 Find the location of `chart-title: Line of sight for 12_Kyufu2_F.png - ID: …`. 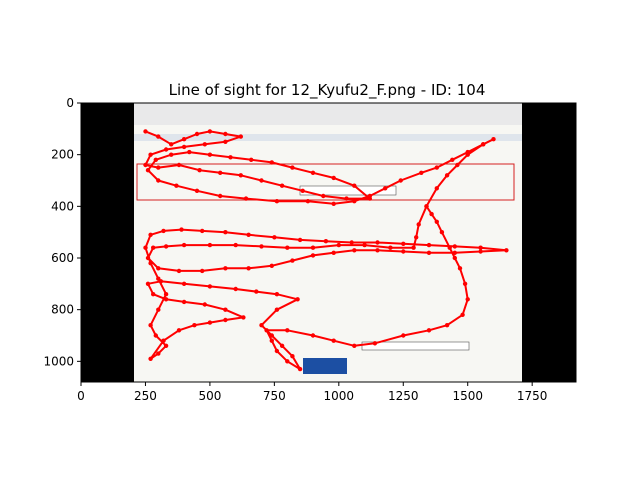

chart-title: Line of sight for 12_Kyufu2_F.png - ID: … is located at coordinates (327, 90).